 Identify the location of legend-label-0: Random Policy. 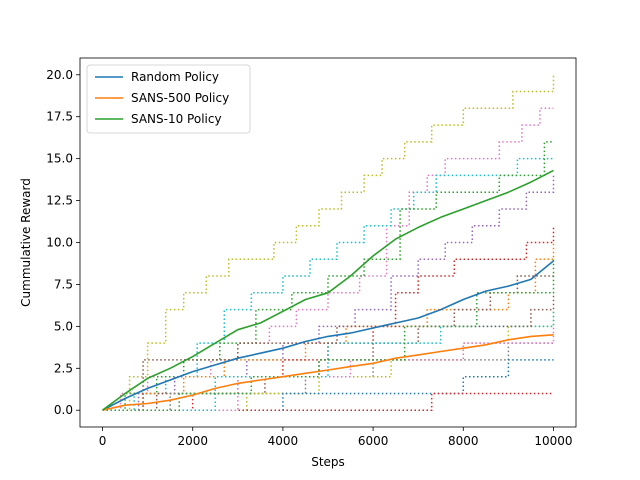
(175, 77).